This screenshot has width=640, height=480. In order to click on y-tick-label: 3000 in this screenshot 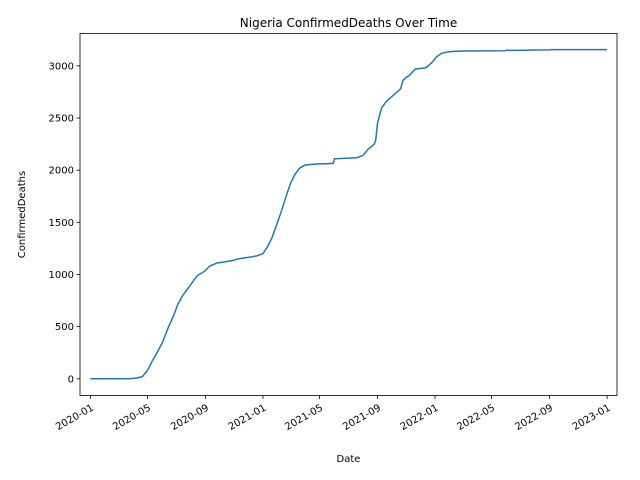, I will do `click(61, 66)`.